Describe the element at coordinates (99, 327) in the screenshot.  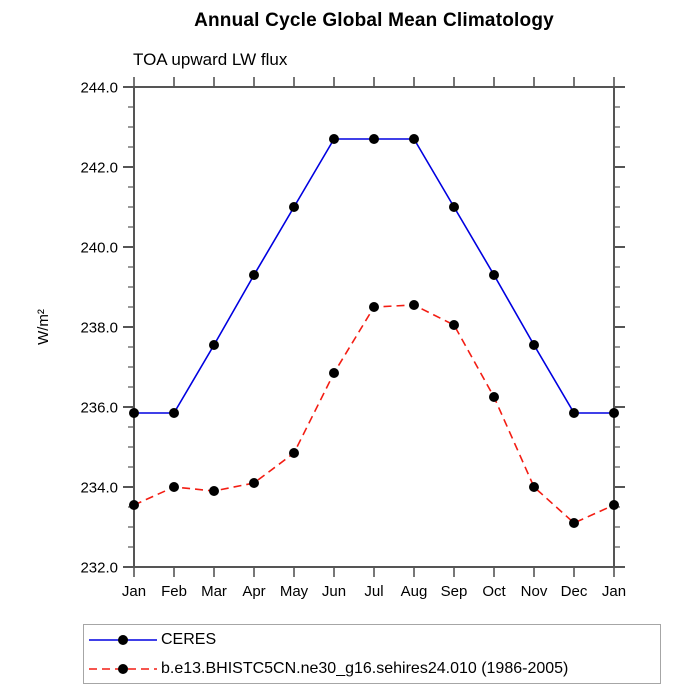
I see `y-tick-label: 238.0` at that location.